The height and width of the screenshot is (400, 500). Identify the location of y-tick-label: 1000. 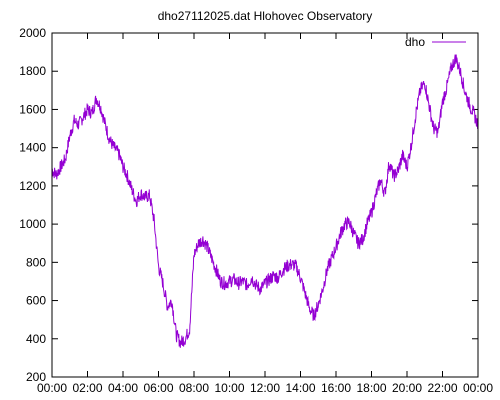
(32, 224).